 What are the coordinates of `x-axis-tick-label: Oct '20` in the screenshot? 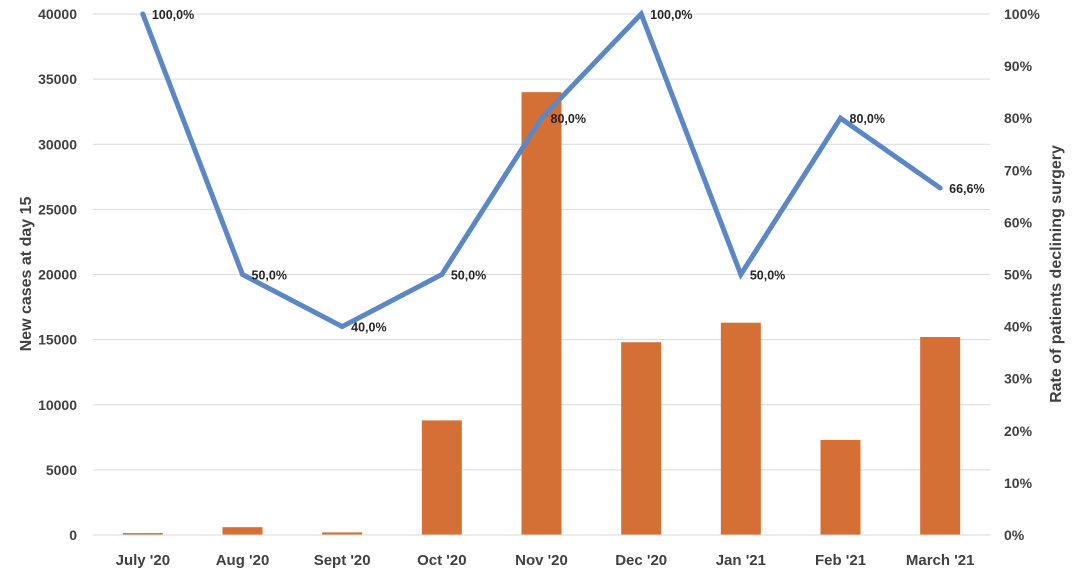 It's located at (441, 560).